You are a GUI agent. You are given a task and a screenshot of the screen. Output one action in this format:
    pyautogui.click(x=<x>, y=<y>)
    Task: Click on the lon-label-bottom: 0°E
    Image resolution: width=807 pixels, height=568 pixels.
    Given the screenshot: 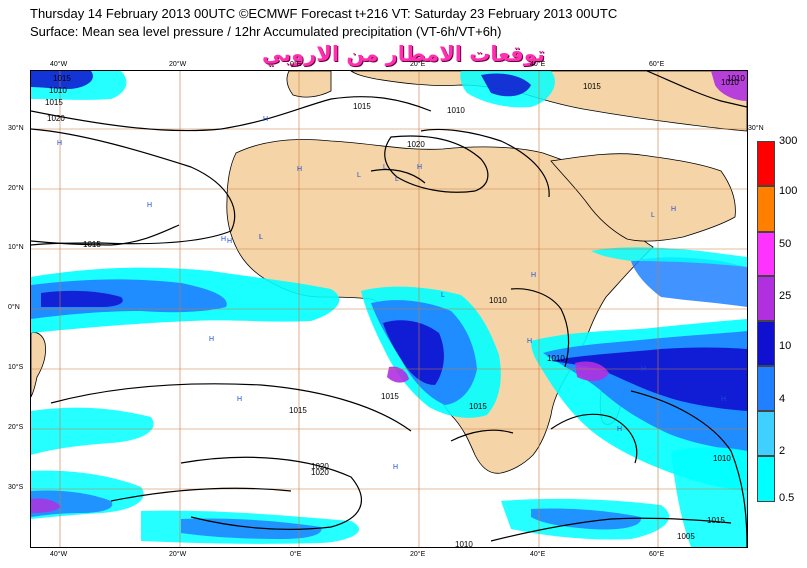 What is the action you would take?
    pyautogui.click(x=296, y=554)
    